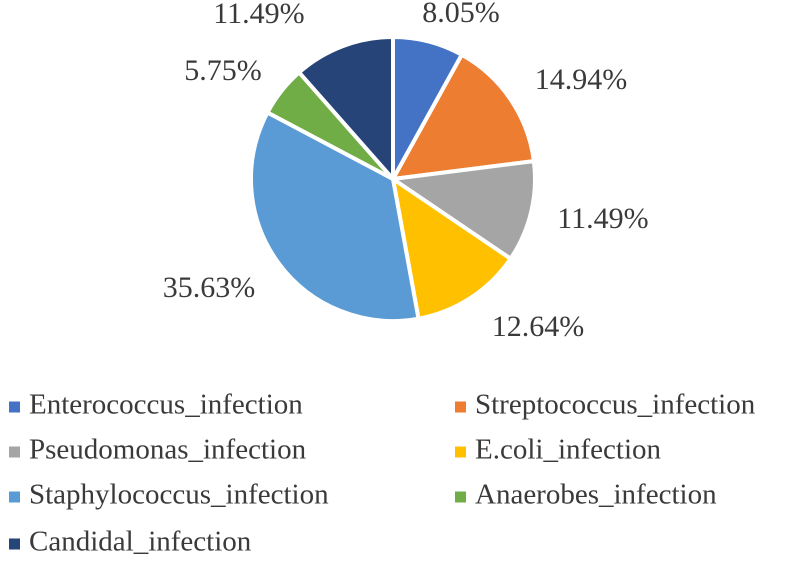 The width and height of the screenshot is (787, 561). Describe the element at coordinates (615, 405) in the screenshot. I see `legend-label: Streptococcus_infection` at that location.